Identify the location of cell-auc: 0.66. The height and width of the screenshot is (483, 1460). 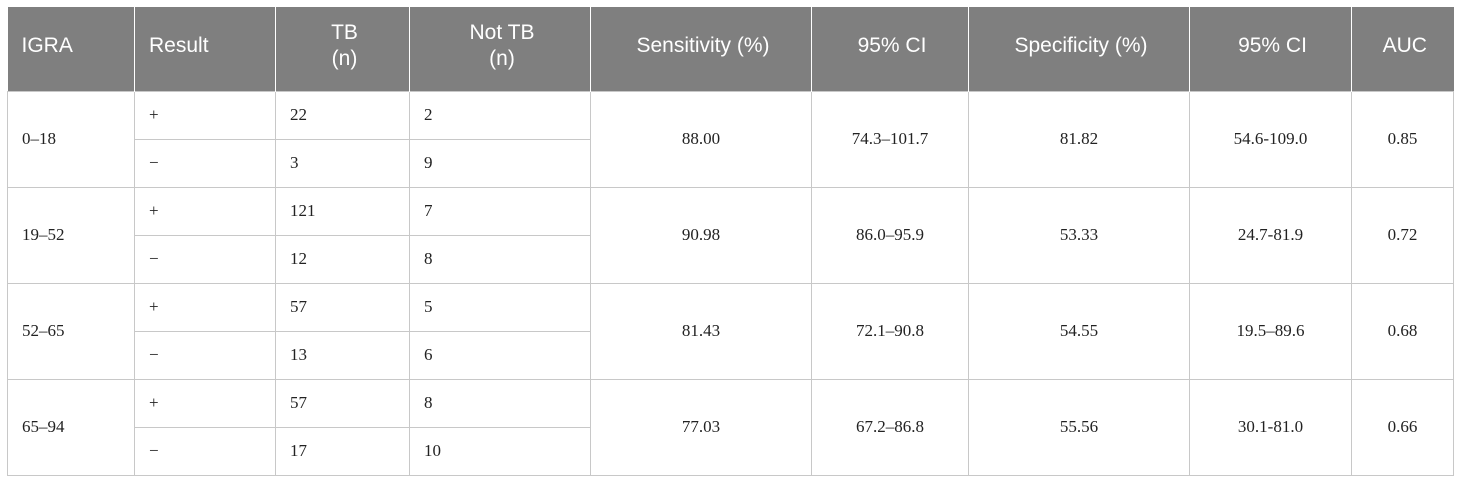
(1402, 427).